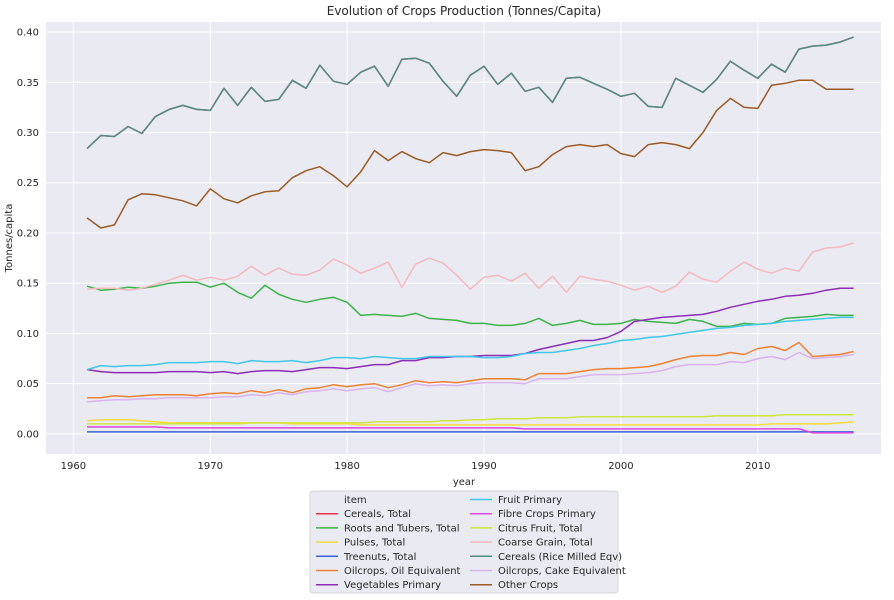 The width and height of the screenshot is (894, 600). I want to click on y-tick-label: 0.30, so click(28, 133).